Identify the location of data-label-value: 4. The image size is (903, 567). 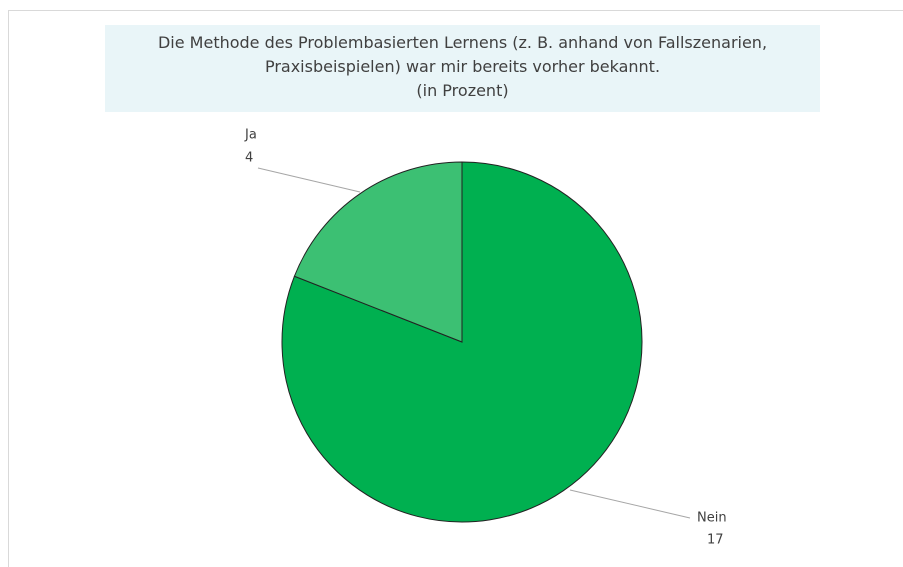
(249, 158).